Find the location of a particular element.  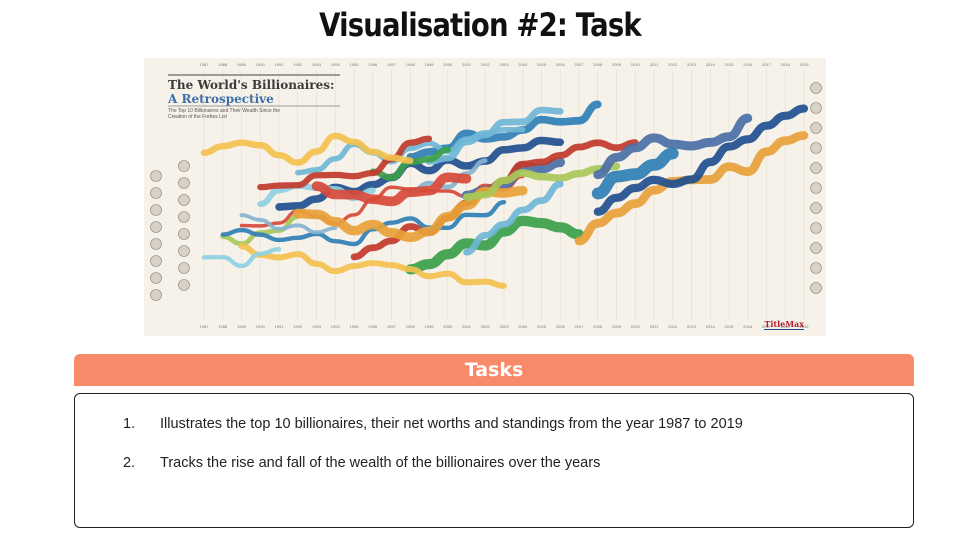

year-label-top: 1993 is located at coordinates (317, 64).